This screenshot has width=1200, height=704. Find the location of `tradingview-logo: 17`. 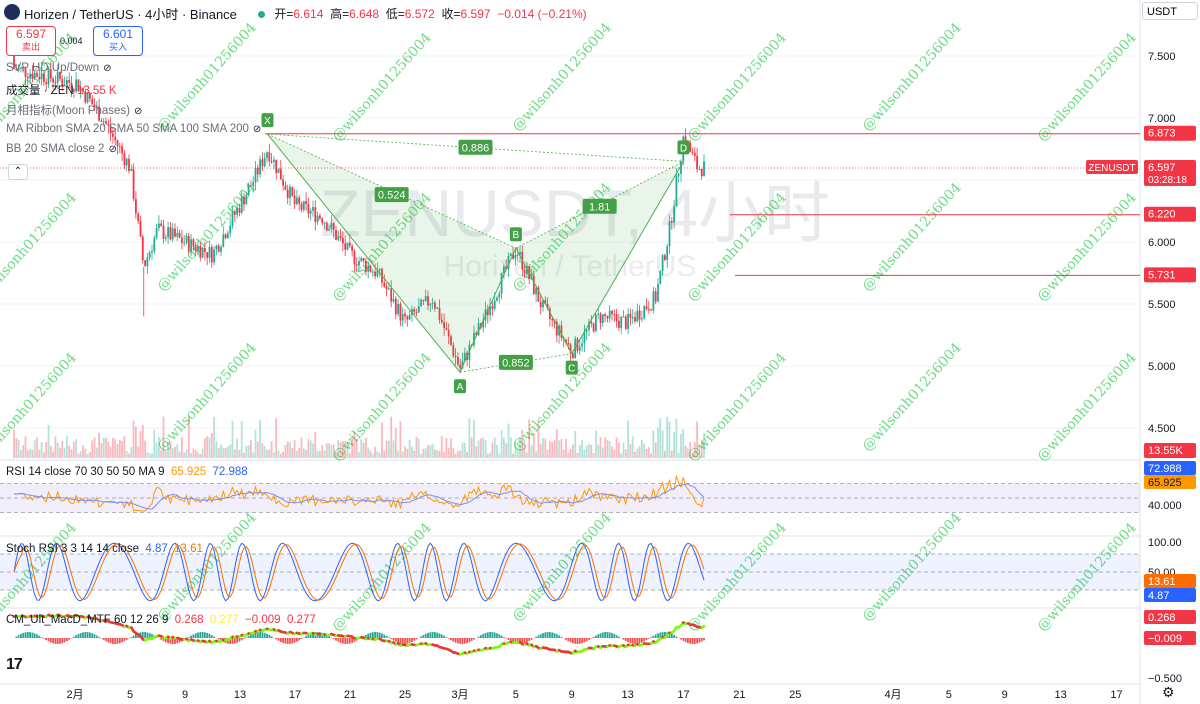

tradingview-logo: 17 is located at coordinates (14, 664).